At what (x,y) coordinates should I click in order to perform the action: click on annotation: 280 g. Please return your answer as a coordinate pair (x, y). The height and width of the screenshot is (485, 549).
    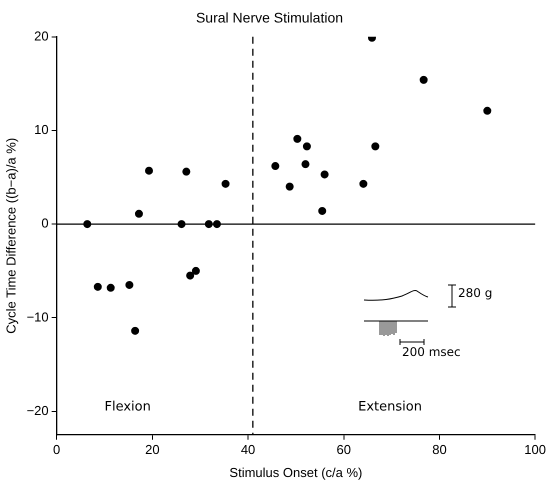
    Looking at the image, I should click on (475, 293).